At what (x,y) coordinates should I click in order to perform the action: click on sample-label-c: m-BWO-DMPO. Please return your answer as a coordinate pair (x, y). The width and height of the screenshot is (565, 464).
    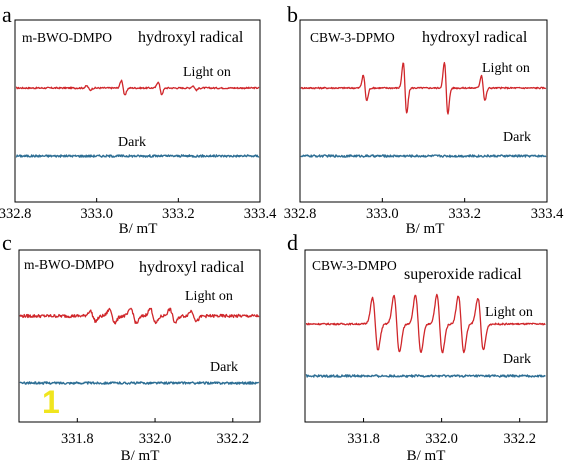
    Looking at the image, I should click on (69, 264).